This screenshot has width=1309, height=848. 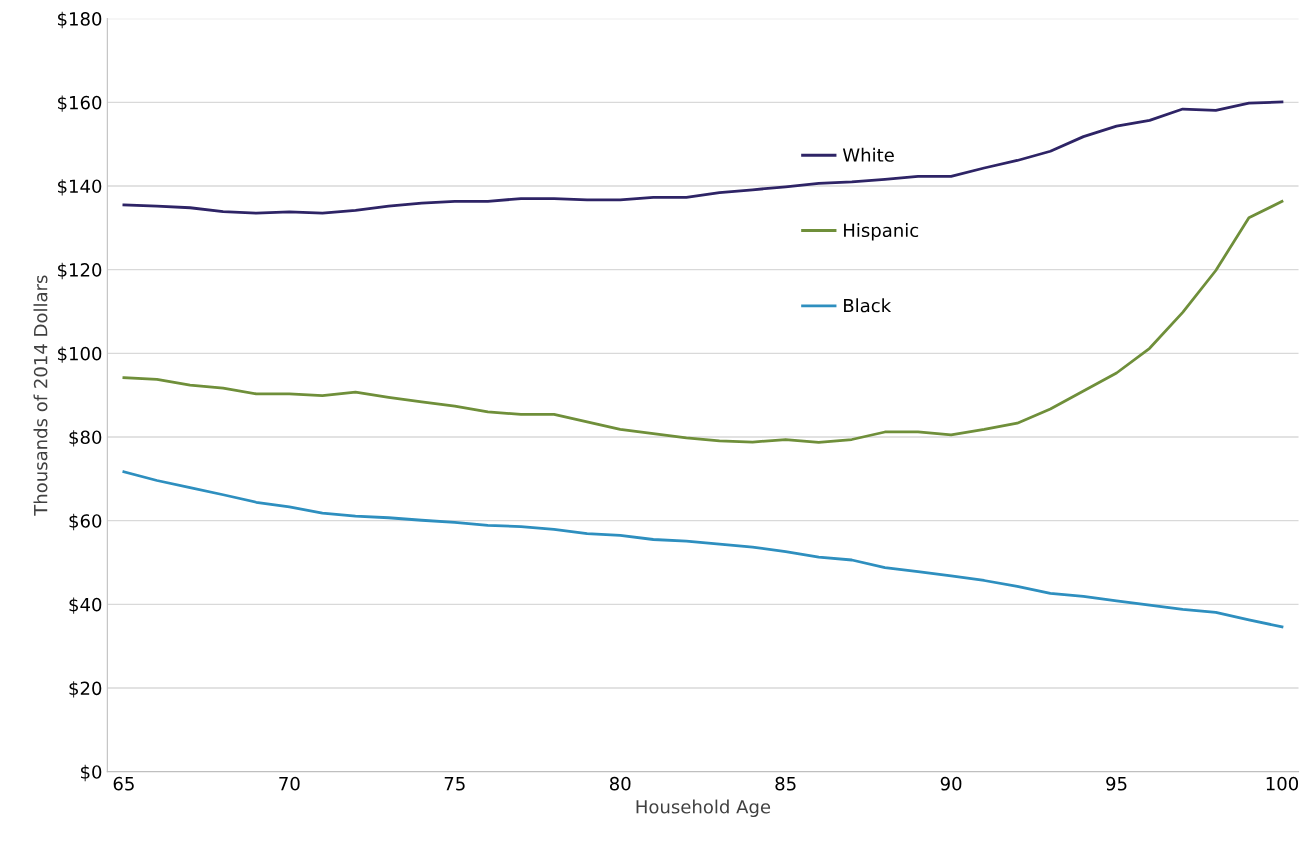 What do you see at coordinates (80, 20) in the screenshot?
I see `y-tick-label: $180` at bounding box center [80, 20].